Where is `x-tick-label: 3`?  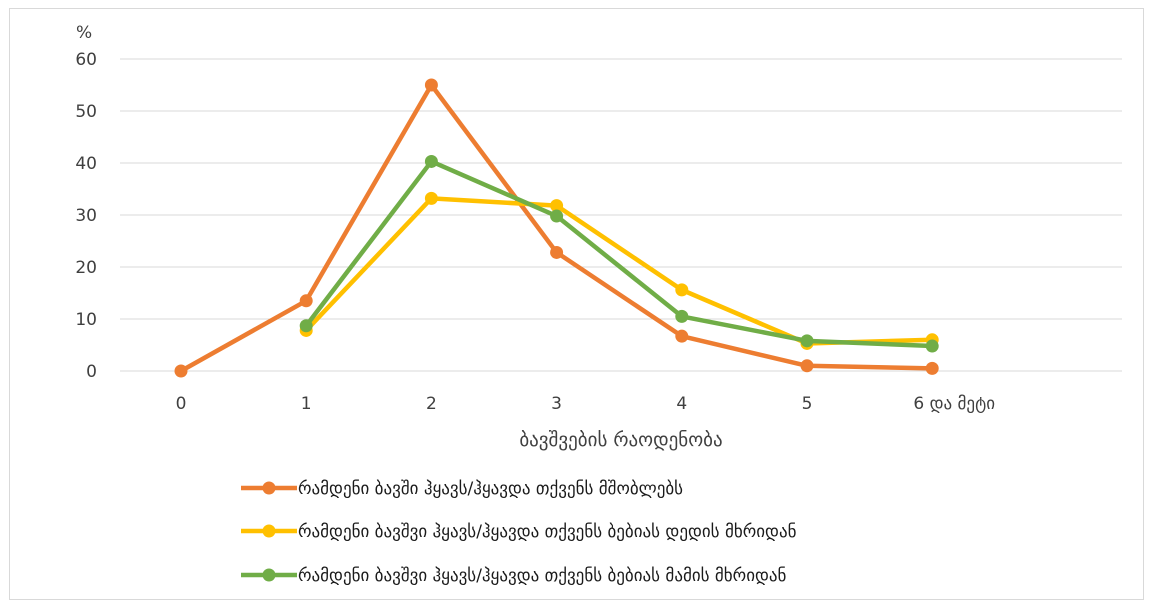
x-tick-label: 3 is located at coordinates (556, 404).